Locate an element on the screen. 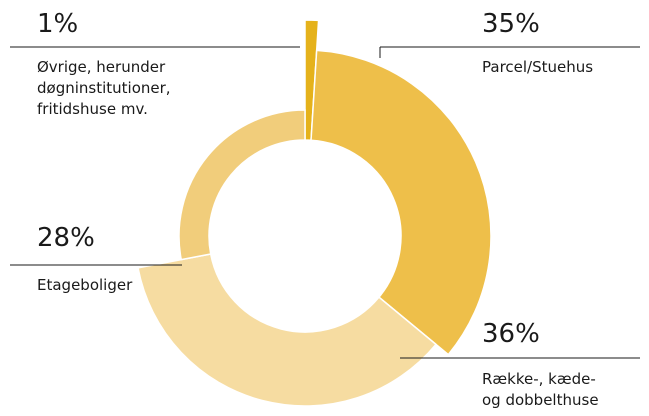 Image resolution: width=649 pixels, height=416 pixels. category-label: Etageboliger is located at coordinates (85, 285).